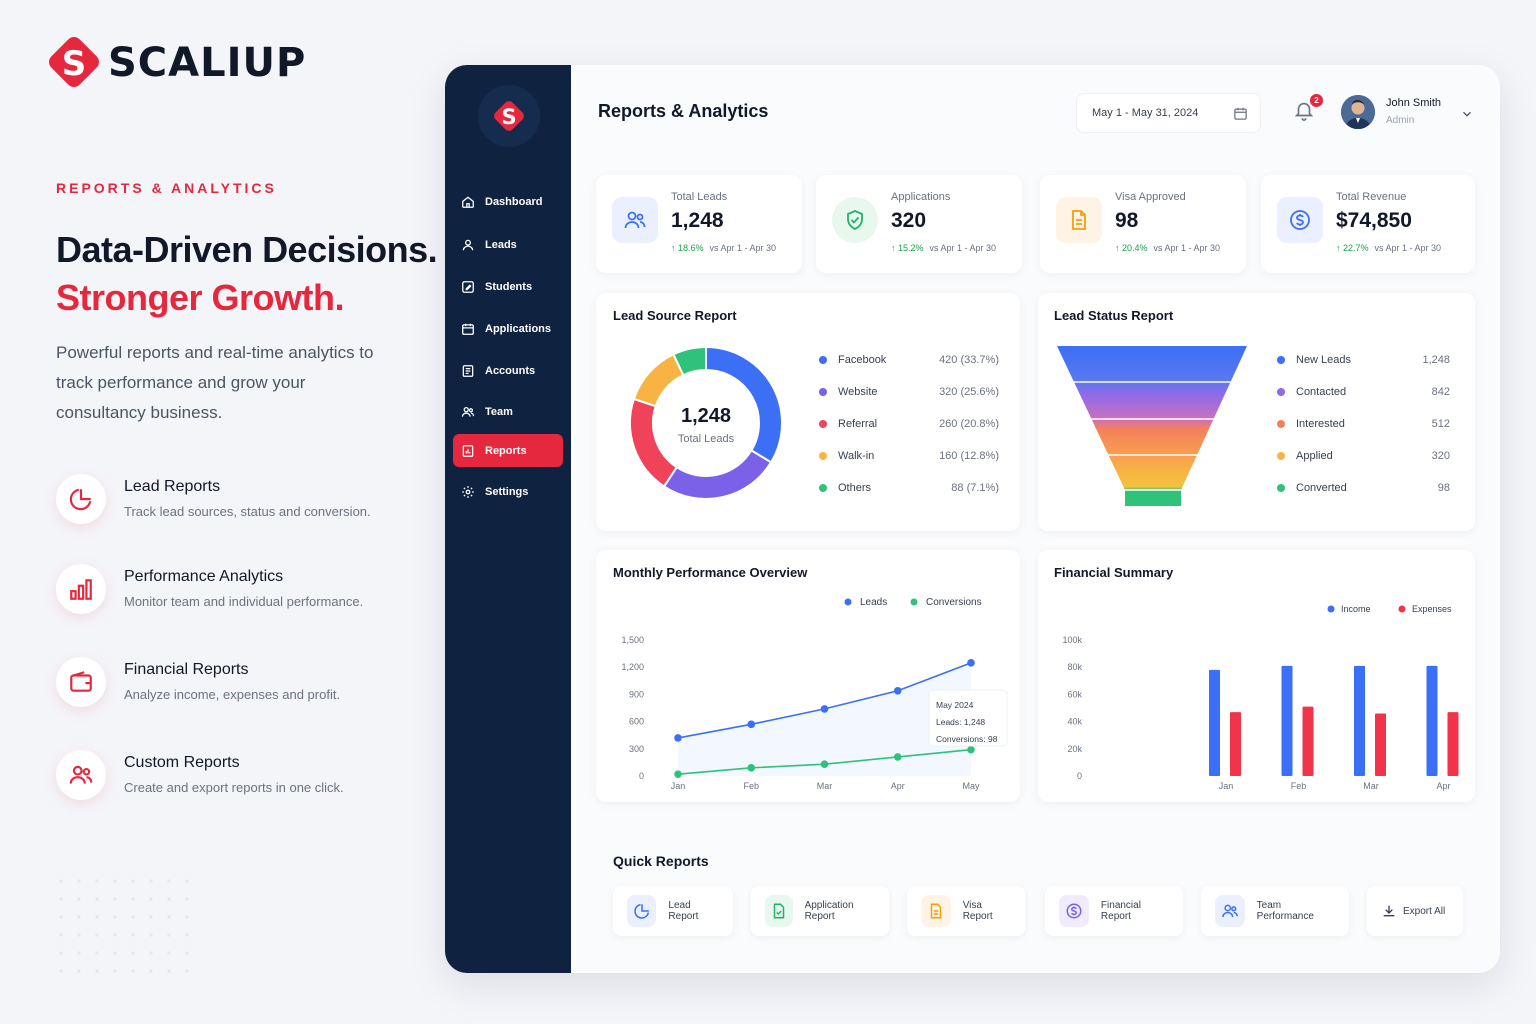  Describe the element at coordinates (636, 749) in the screenshot. I see `y-tick-label: 300` at that location.